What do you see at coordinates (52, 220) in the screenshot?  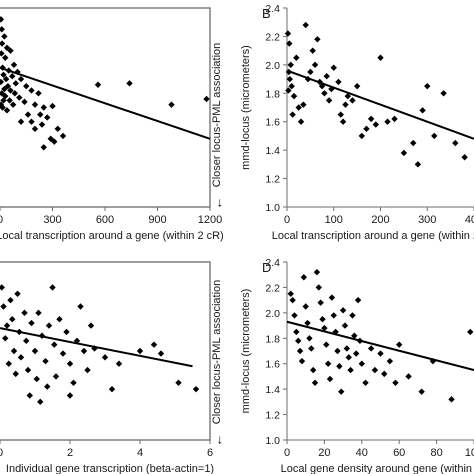 I see `x-tick-label: 300` at bounding box center [52, 220].